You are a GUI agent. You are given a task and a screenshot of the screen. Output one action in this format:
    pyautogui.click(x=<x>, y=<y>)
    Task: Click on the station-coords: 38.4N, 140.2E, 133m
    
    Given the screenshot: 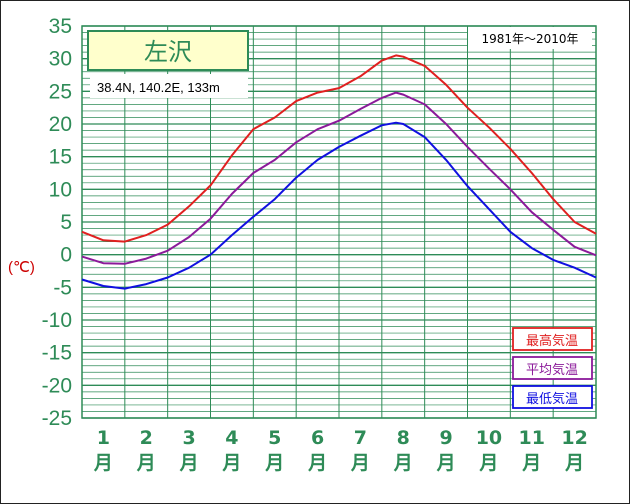 What is the action you would take?
    pyautogui.click(x=158, y=87)
    